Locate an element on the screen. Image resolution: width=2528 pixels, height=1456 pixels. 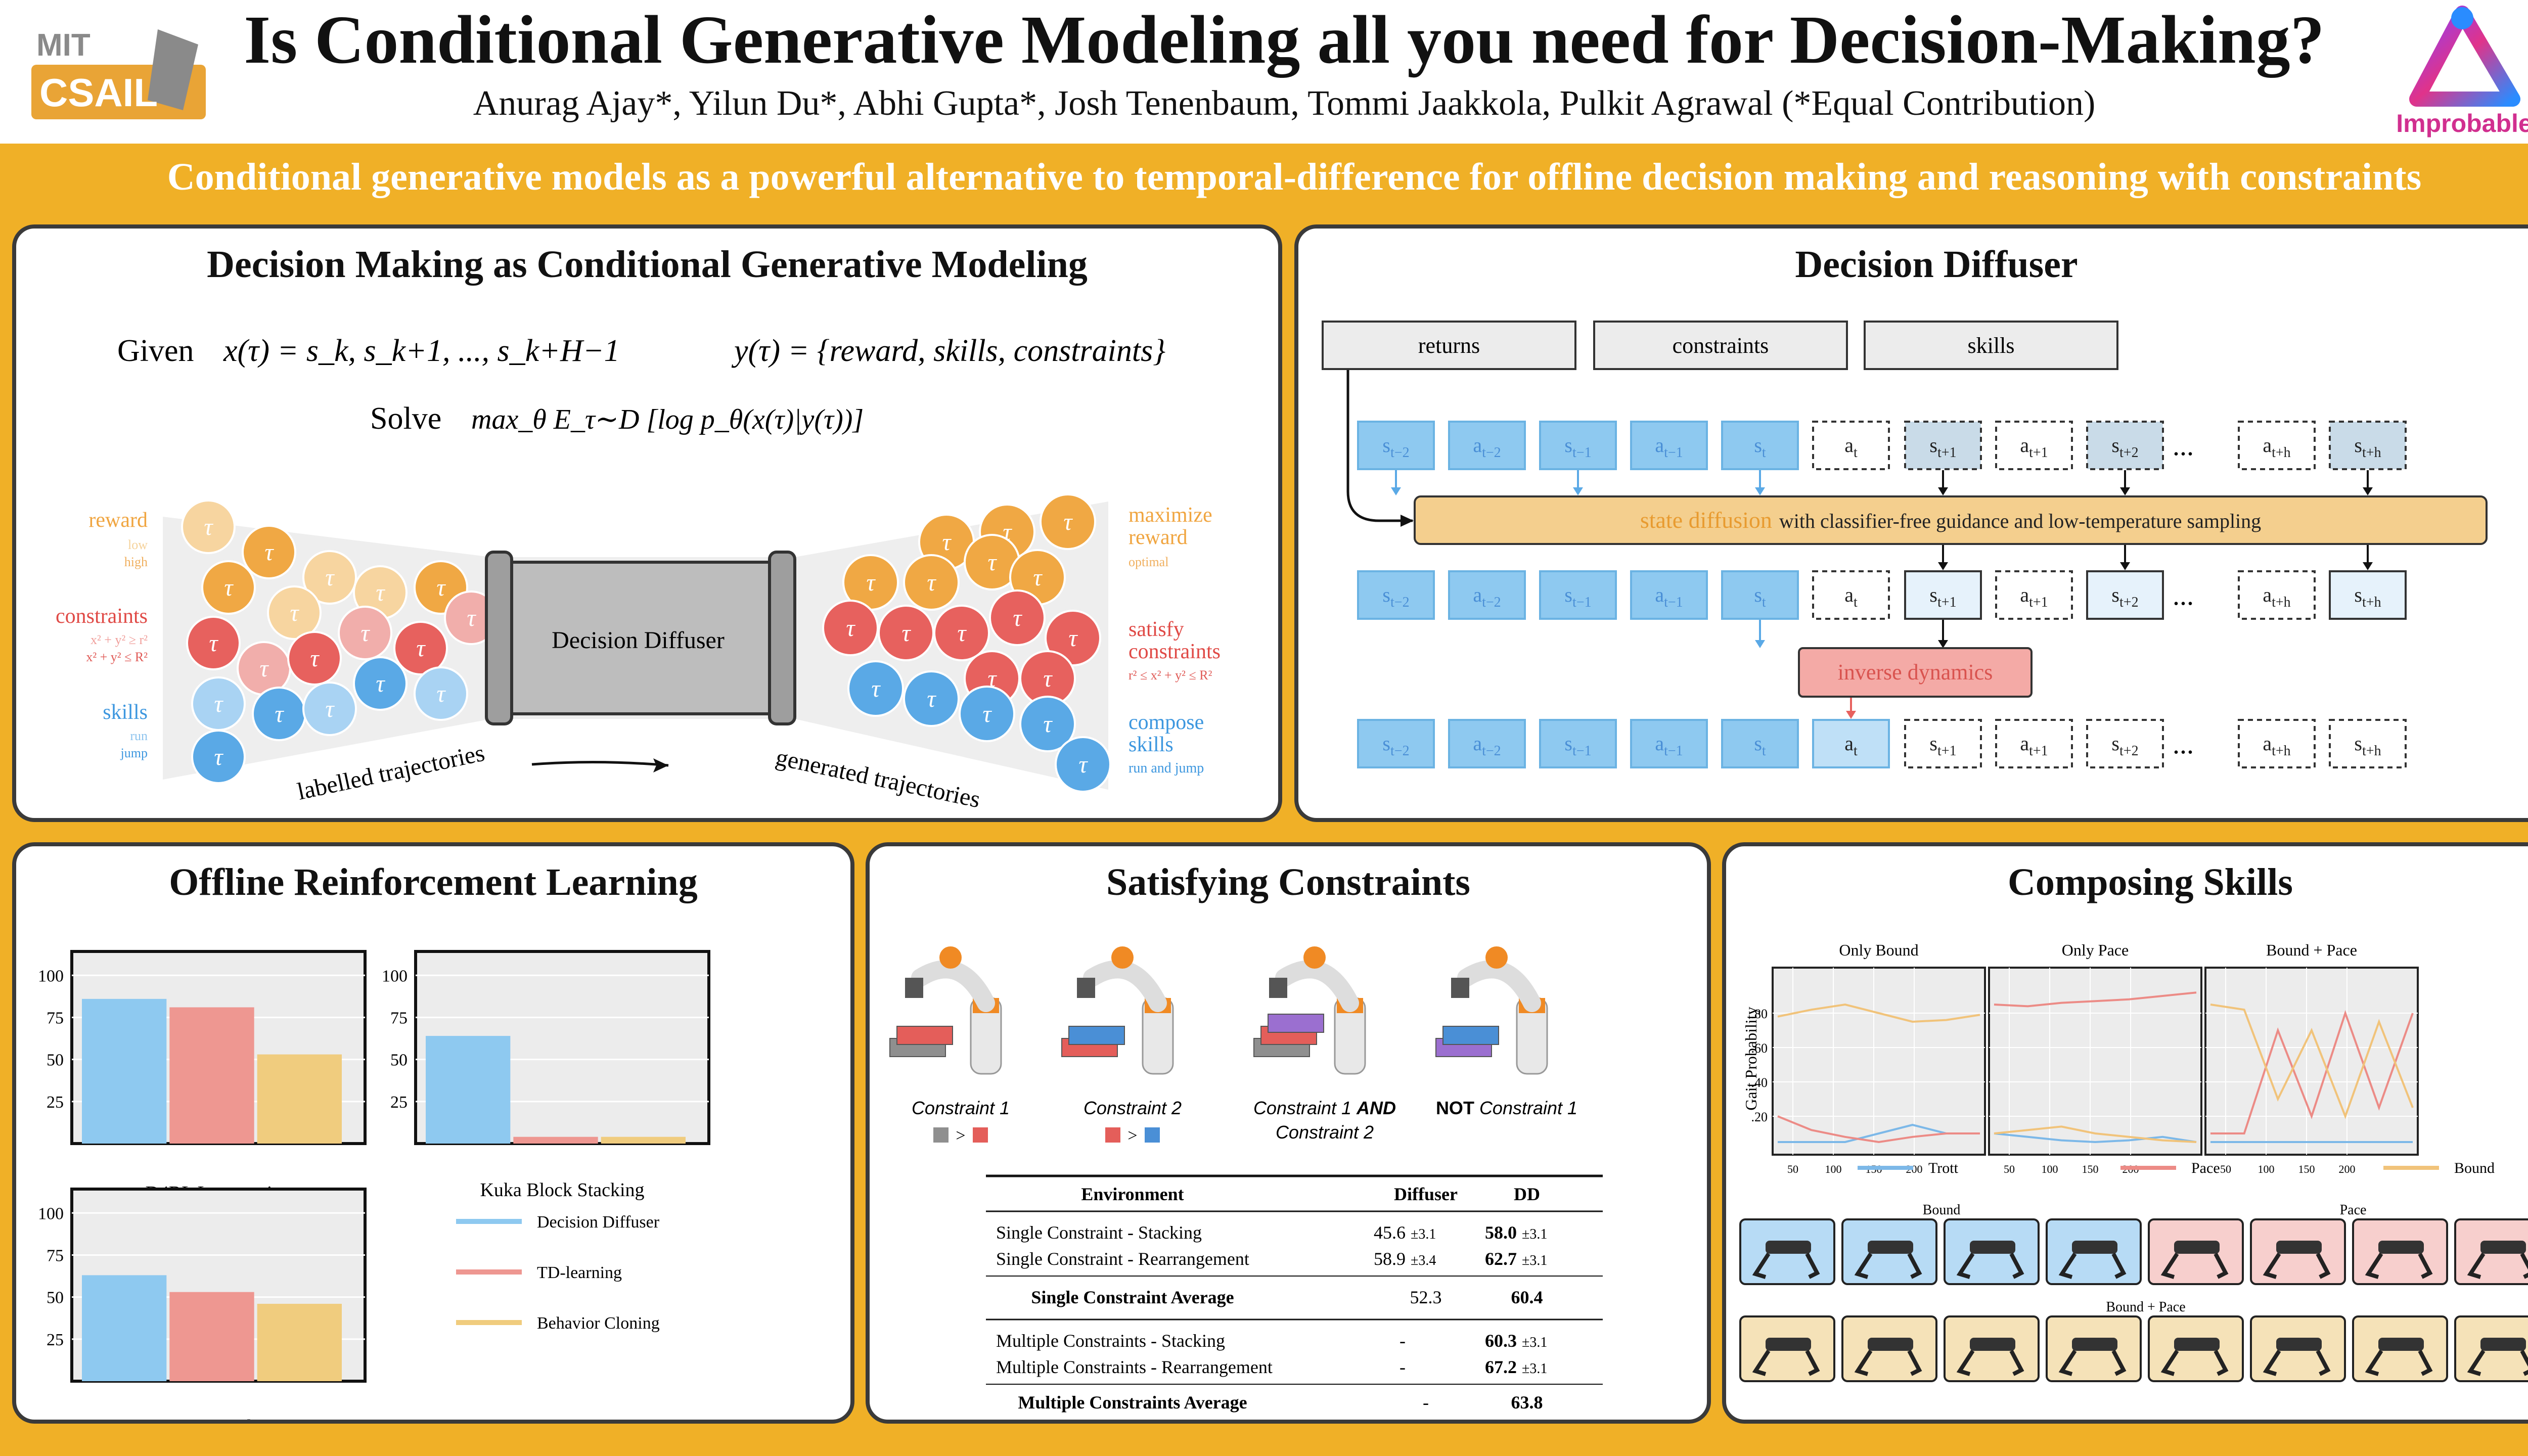
y-tick-label: 100 is located at coordinates (51, 976).